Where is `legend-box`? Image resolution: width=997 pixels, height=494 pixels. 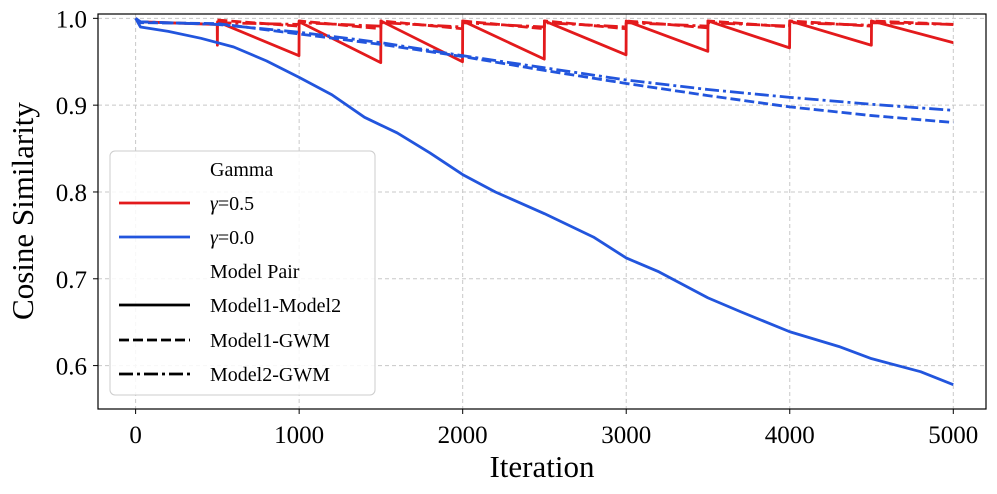 legend-box is located at coordinates (242, 273).